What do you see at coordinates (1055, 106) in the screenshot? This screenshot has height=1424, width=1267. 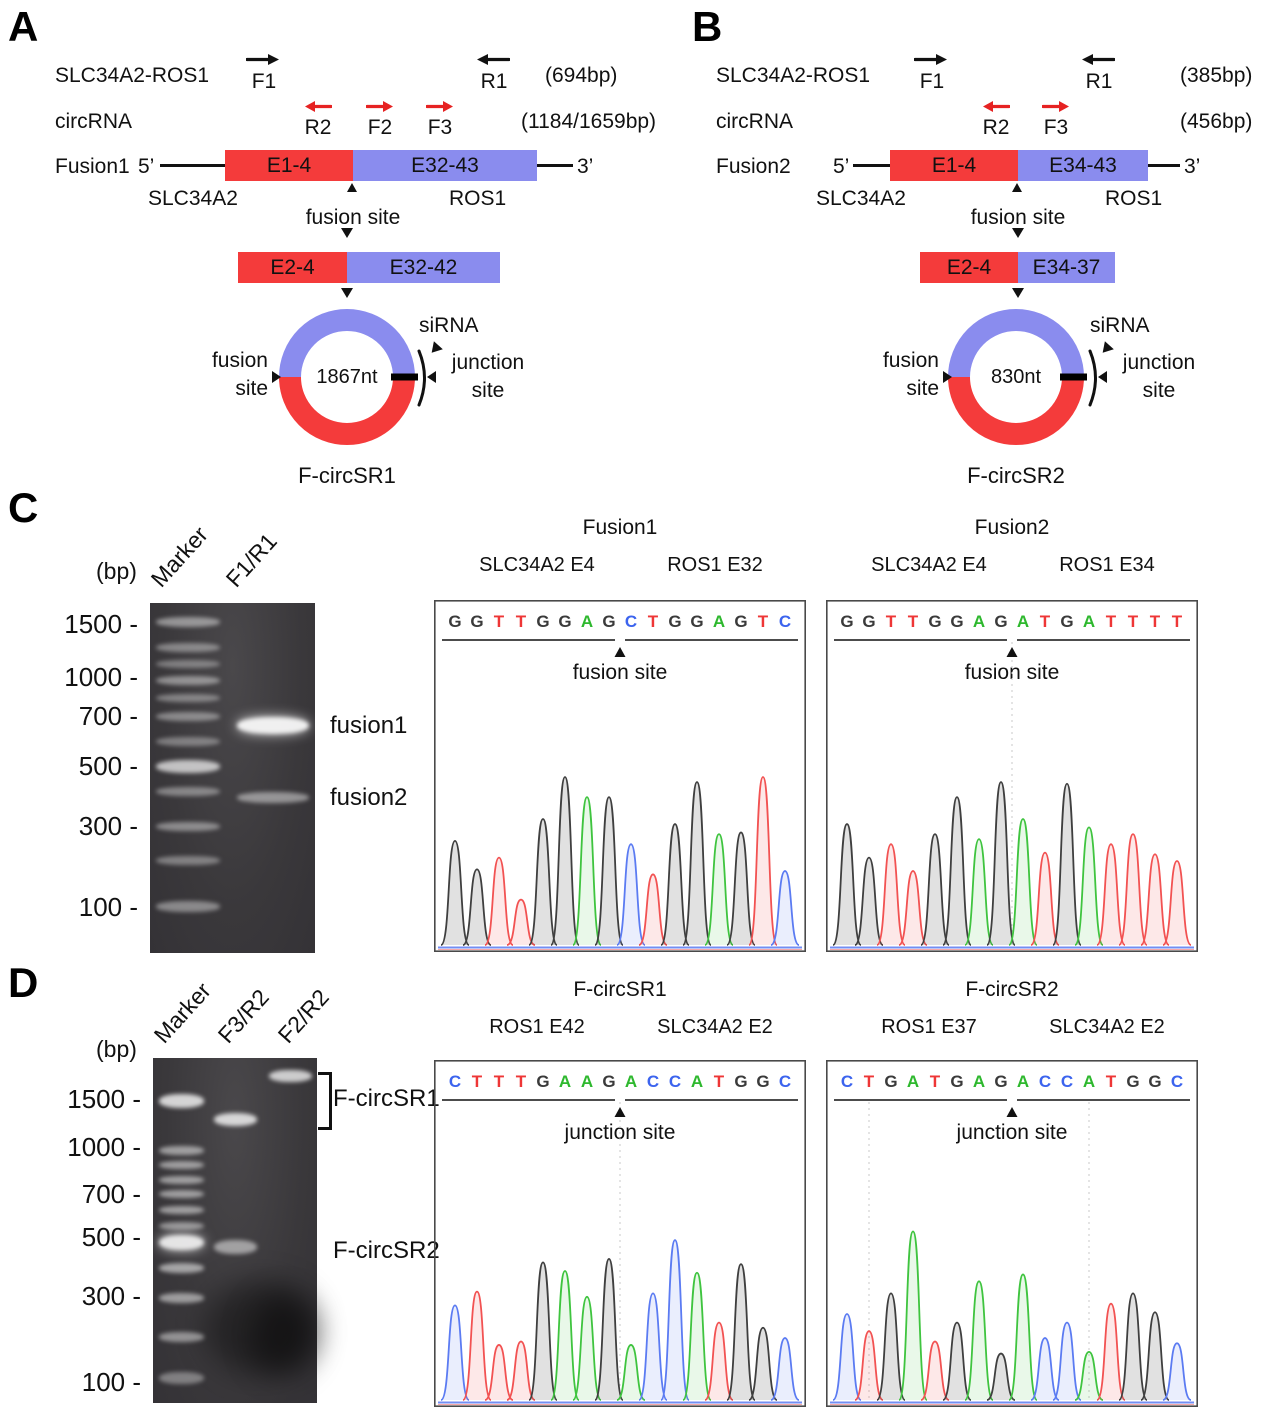 I see `primer-f3-arrow-right-icon` at bounding box center [1055, 106].